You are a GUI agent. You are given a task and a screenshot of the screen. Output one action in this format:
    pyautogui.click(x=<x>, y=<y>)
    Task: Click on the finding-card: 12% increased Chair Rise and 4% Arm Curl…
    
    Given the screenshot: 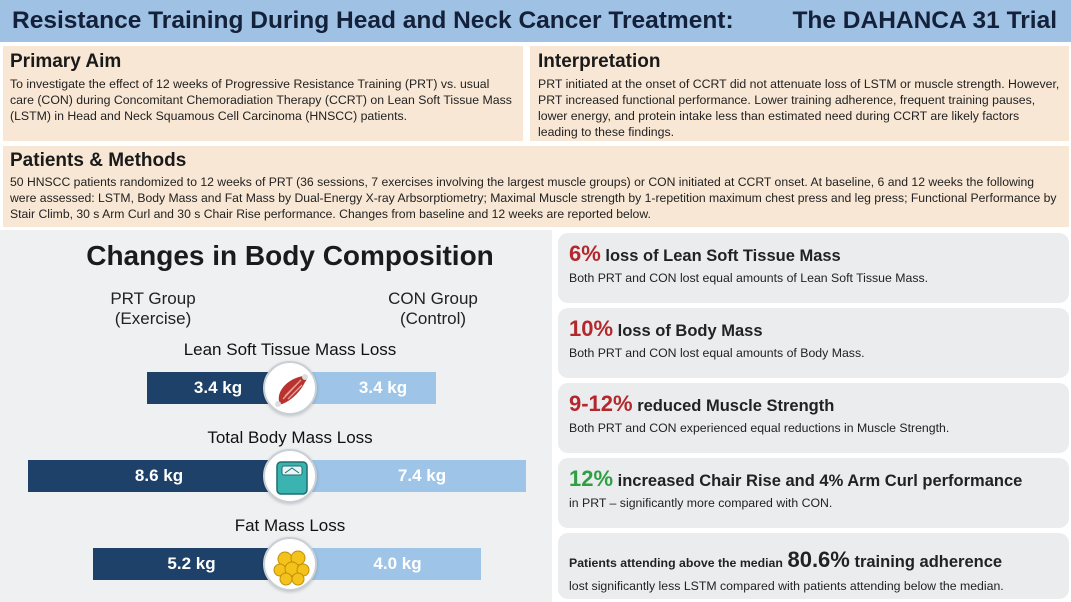 What is the action you would take?
    pyautogui.click(x=813, y=493)
    